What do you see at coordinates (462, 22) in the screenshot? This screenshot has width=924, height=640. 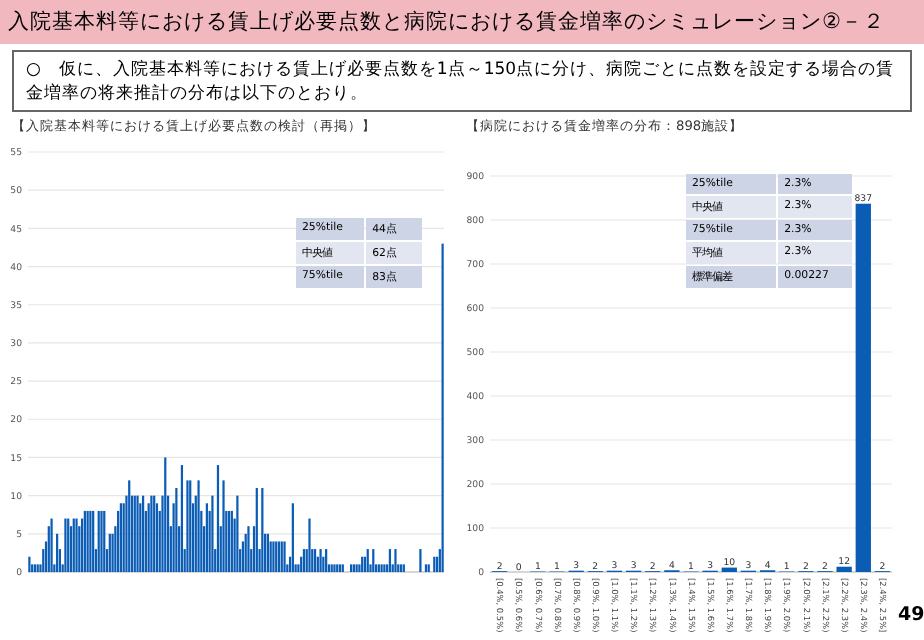 I see `slide-title: 入院基本料等における賃上げ必要点数と病院における賃金増率のシミュレーション②－２` at bounding box center [462, 22].